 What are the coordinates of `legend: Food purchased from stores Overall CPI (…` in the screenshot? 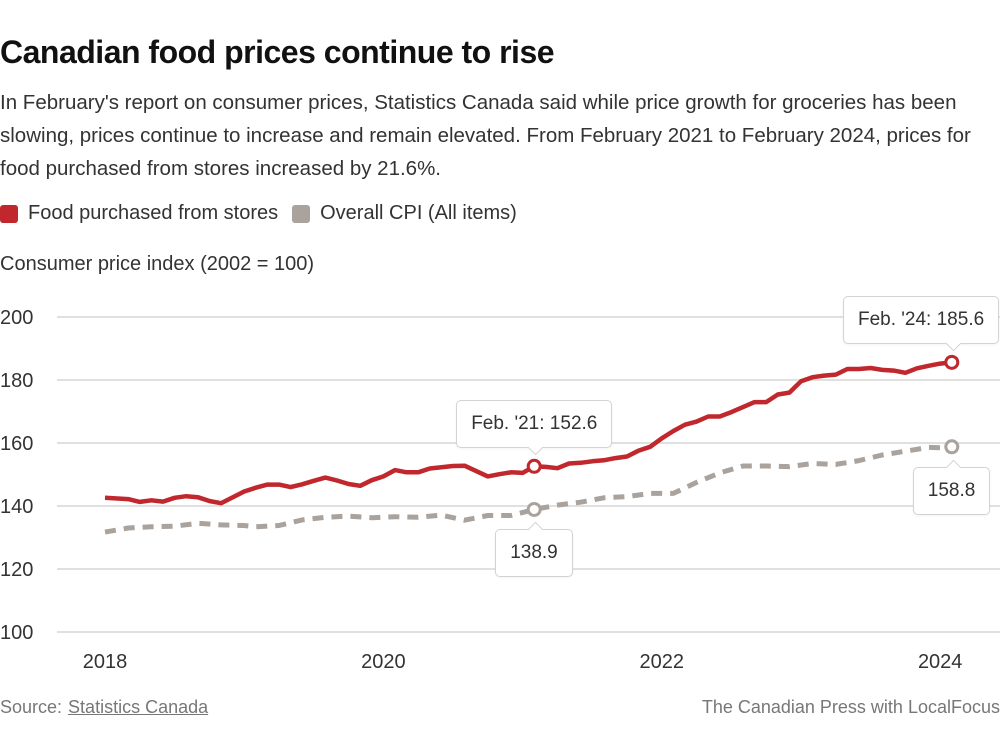 It's located at (265, 213).